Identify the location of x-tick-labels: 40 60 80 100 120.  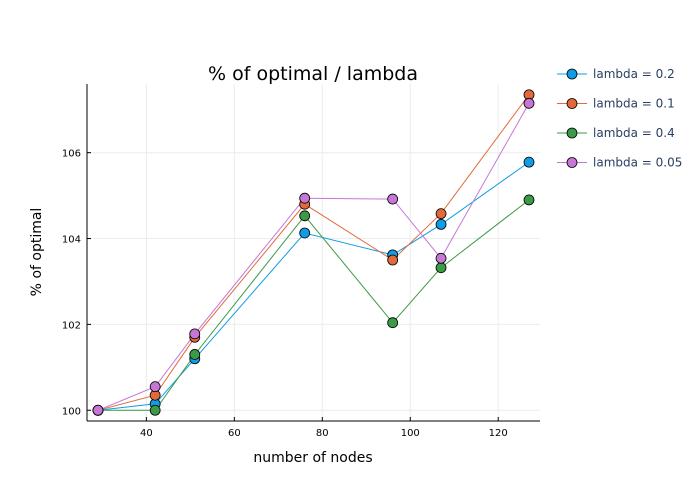
(324, 433).